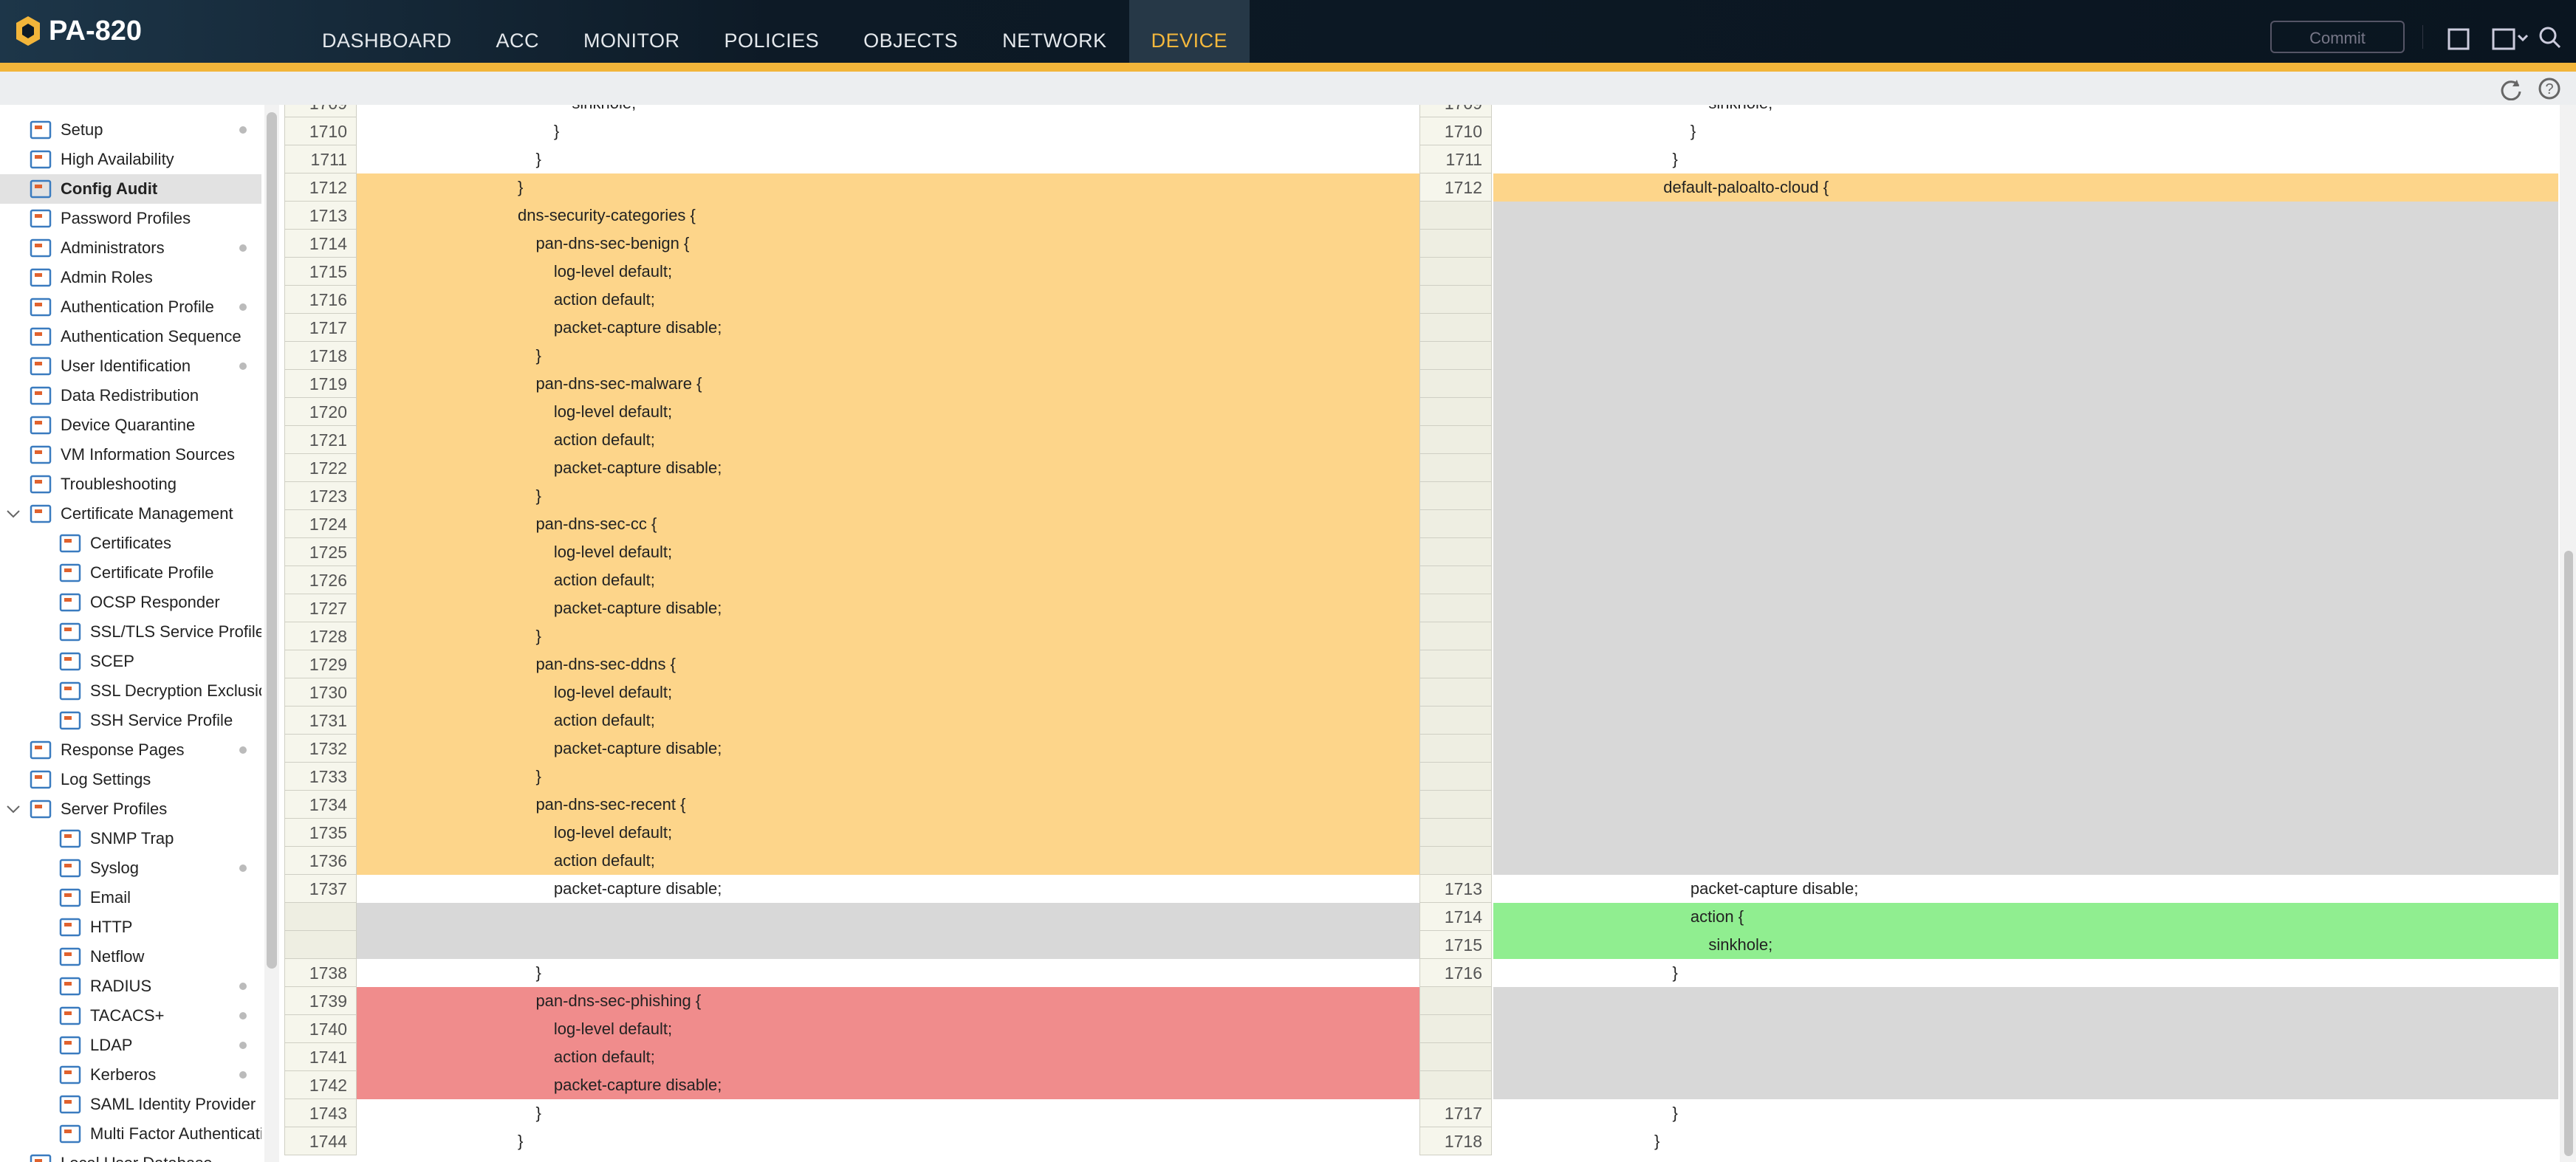 This screenshot has height=1162, width=2576. I want to click on diff-row: 1732 packet-capture disable;, so click(1420, 749).